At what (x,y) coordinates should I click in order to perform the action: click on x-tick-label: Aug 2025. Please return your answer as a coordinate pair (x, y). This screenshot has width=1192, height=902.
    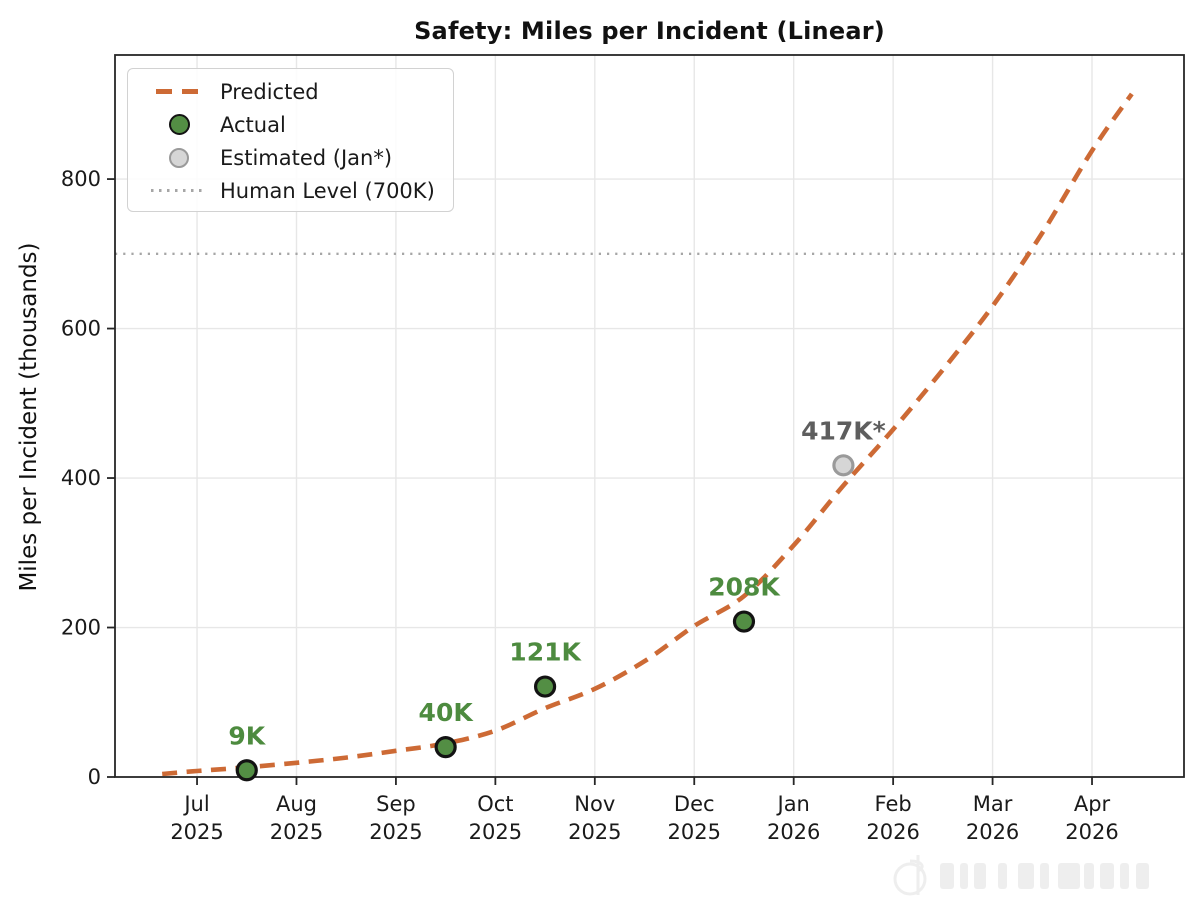
    Looking at the image, I should click on (296, 818).